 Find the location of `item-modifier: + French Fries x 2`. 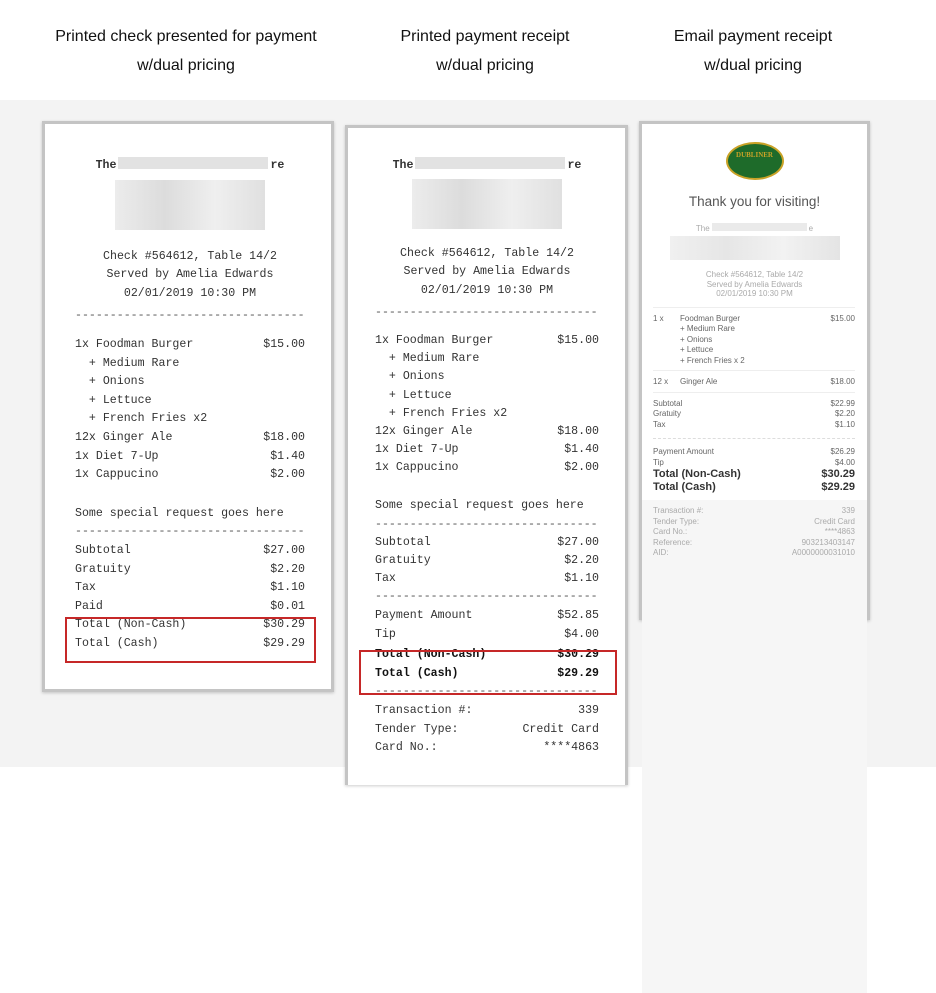

item-modifier: + French Fries x 2 is located at coordinates (712, 360).